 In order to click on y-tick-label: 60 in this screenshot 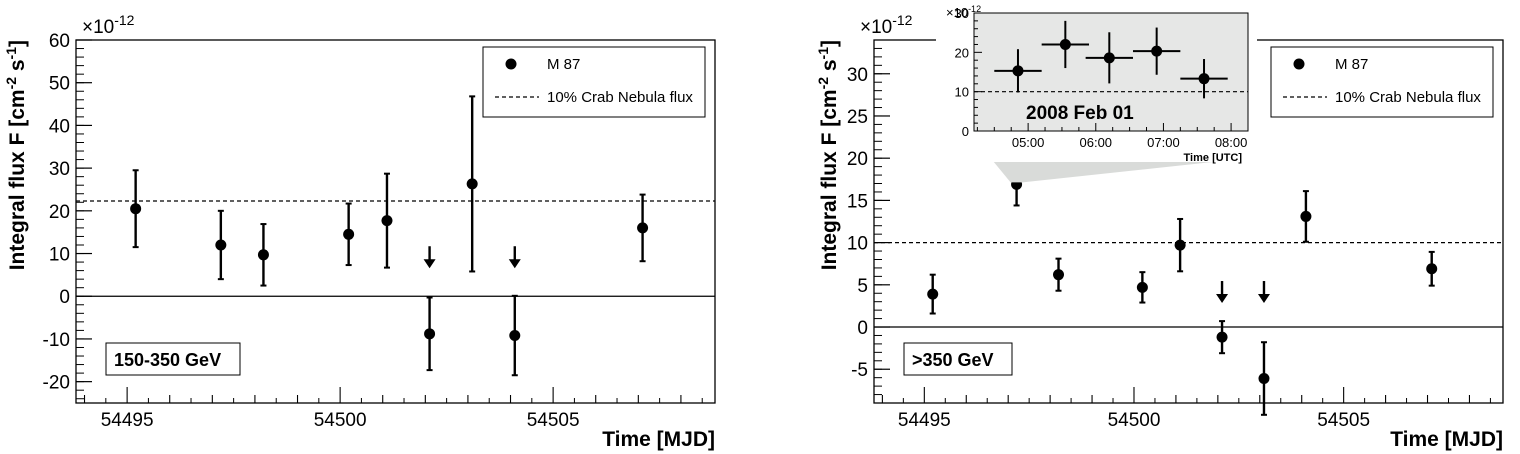, I will do `click(59, 41)`.